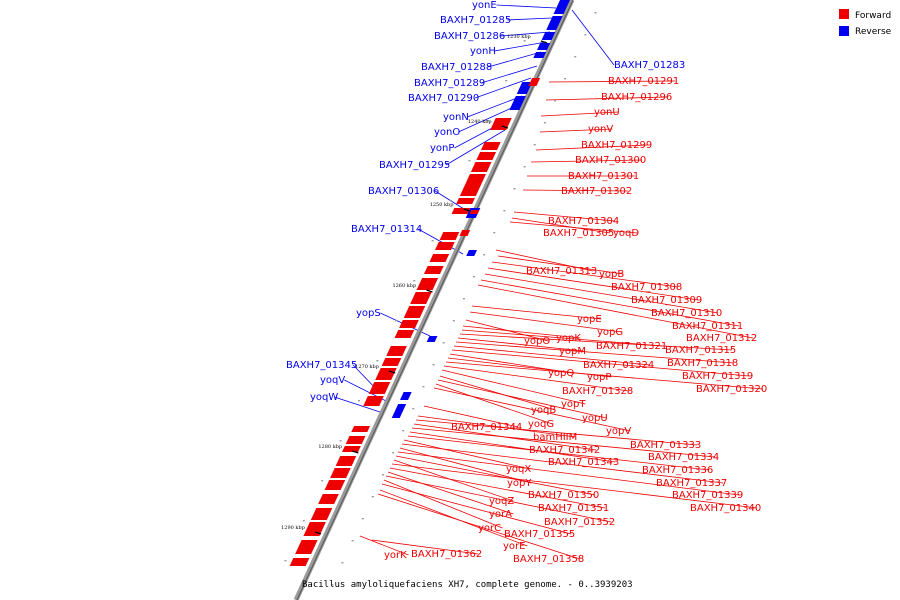 Image resolution: width=900 pixels, height=600 pixels. I want to click on gene-label-yonH: yonH, so click(483, 51).